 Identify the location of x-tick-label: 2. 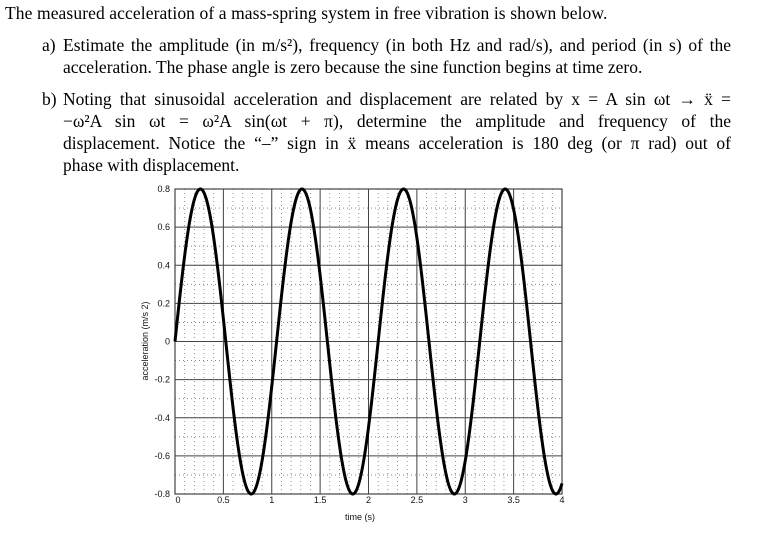
(368, 500).